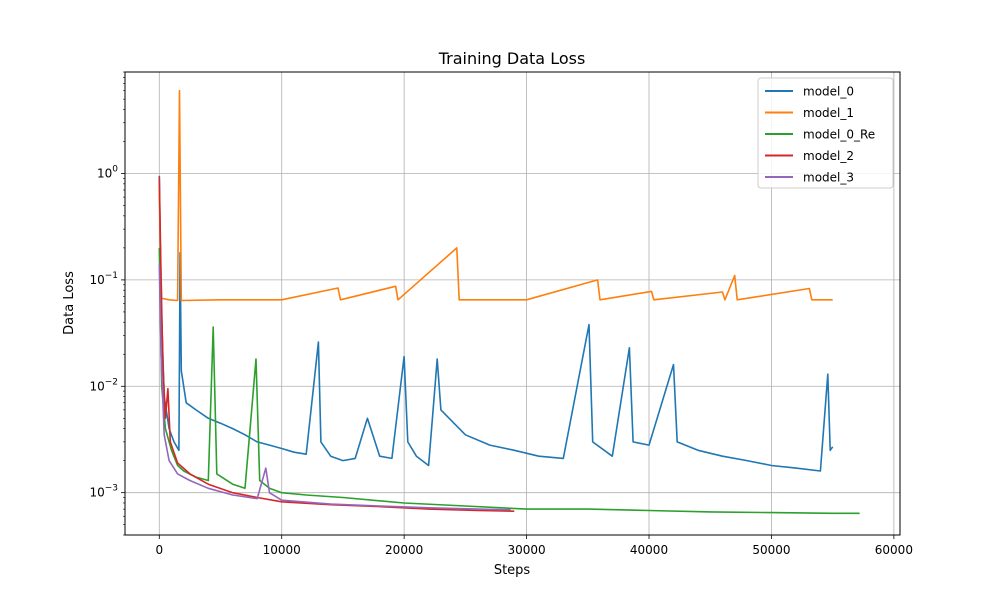  What do you see at coordinates (649, 550) in the screenshot?
I see `x-tick-label: 40000` at bounding box center [649, 550].